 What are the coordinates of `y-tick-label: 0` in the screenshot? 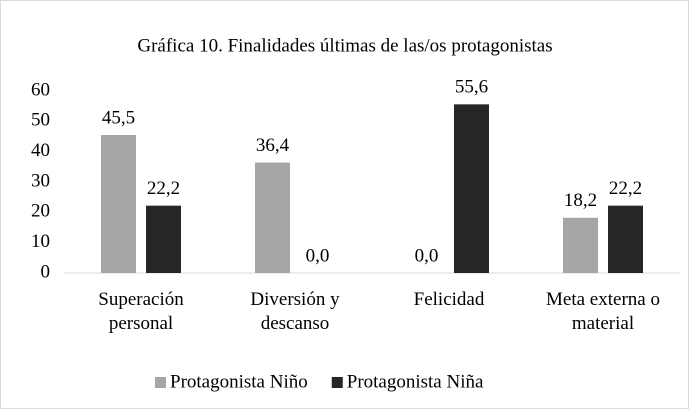 It's located at (46, 271).